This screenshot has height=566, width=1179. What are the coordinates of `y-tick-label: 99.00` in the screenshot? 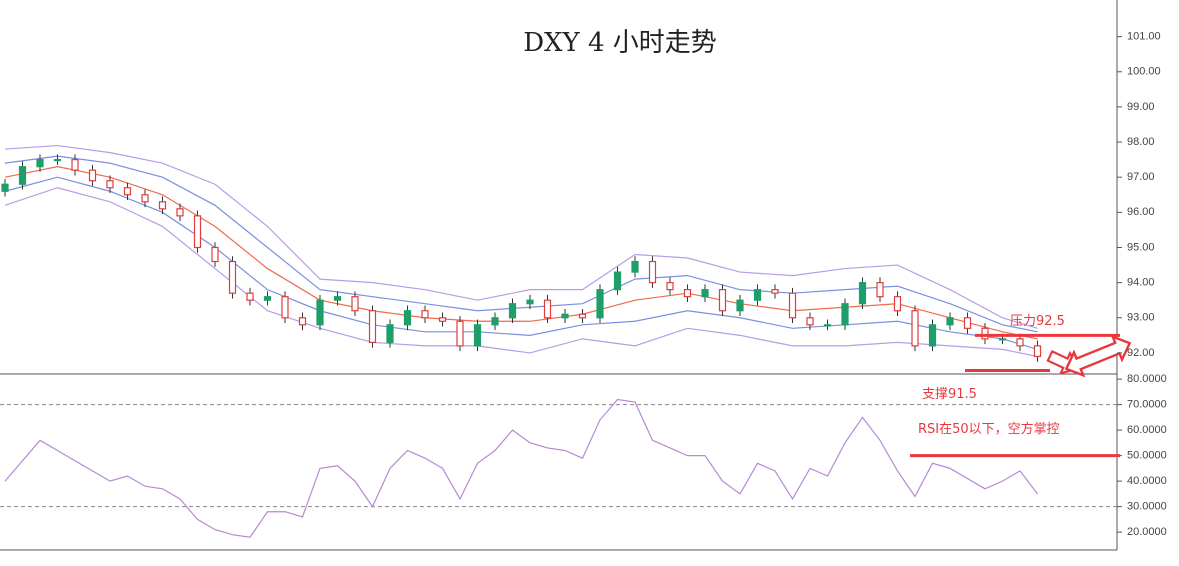 It's located at (1141, 107).